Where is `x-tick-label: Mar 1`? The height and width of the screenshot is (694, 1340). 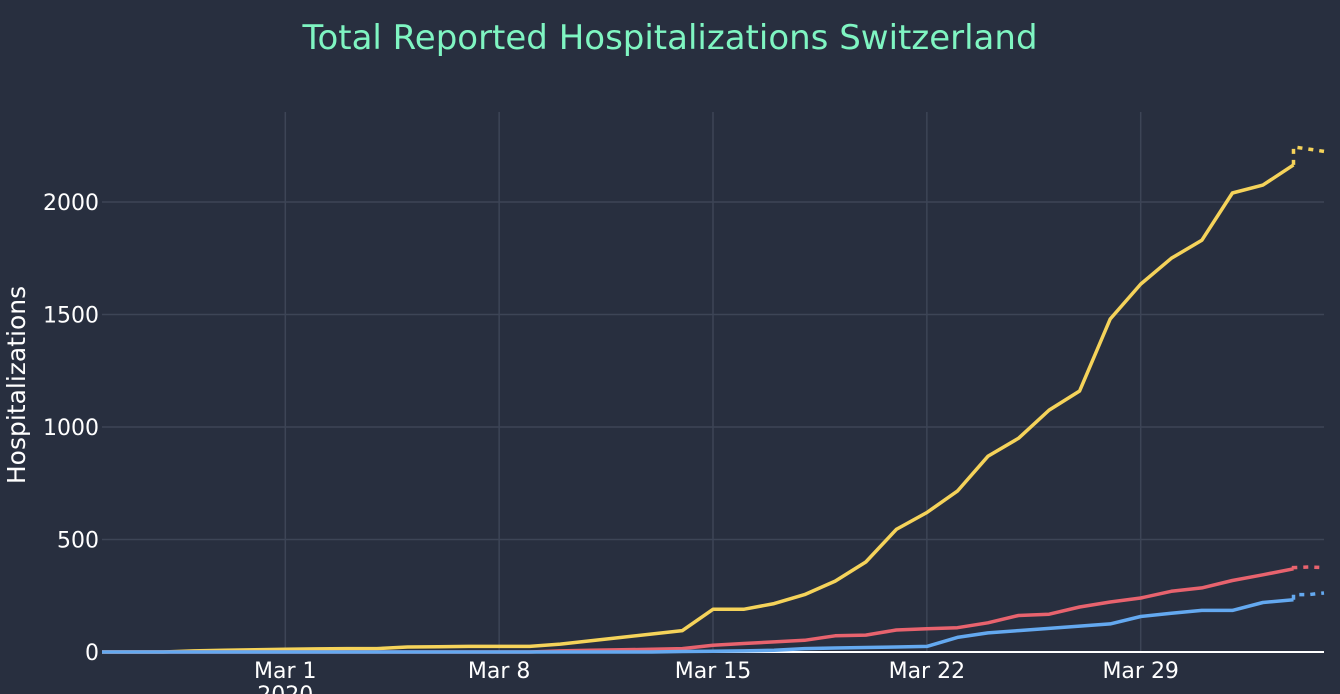 x-tick-label: Mar 1 is located at coordinates (285, 671).